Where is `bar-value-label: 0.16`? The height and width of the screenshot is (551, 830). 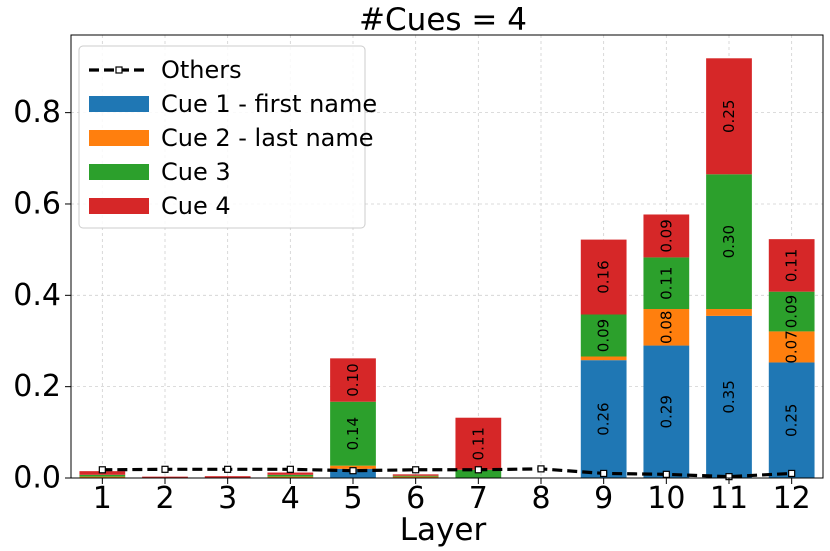 bar-value-label: 0.16 is located at coordinates (604, 276).